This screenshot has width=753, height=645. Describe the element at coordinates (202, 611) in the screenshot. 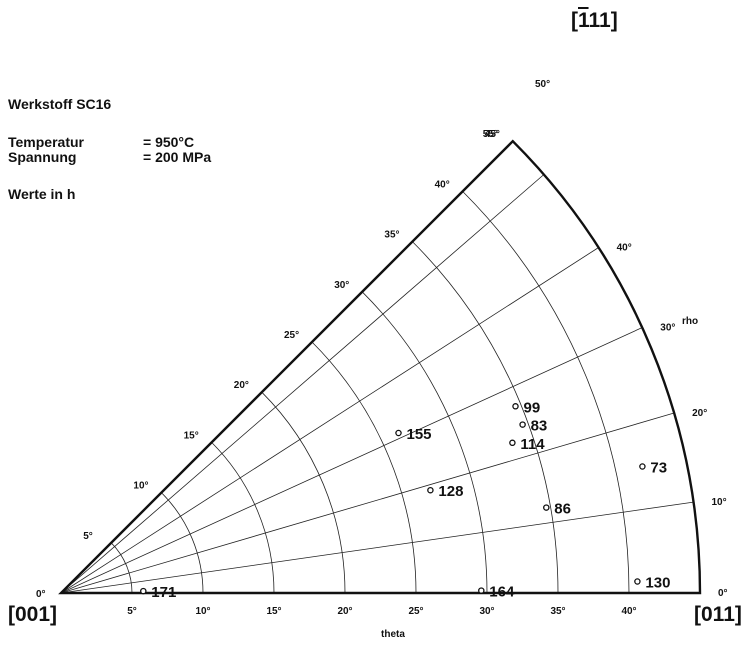

I see `theta-tick-label: 10°` at that location.